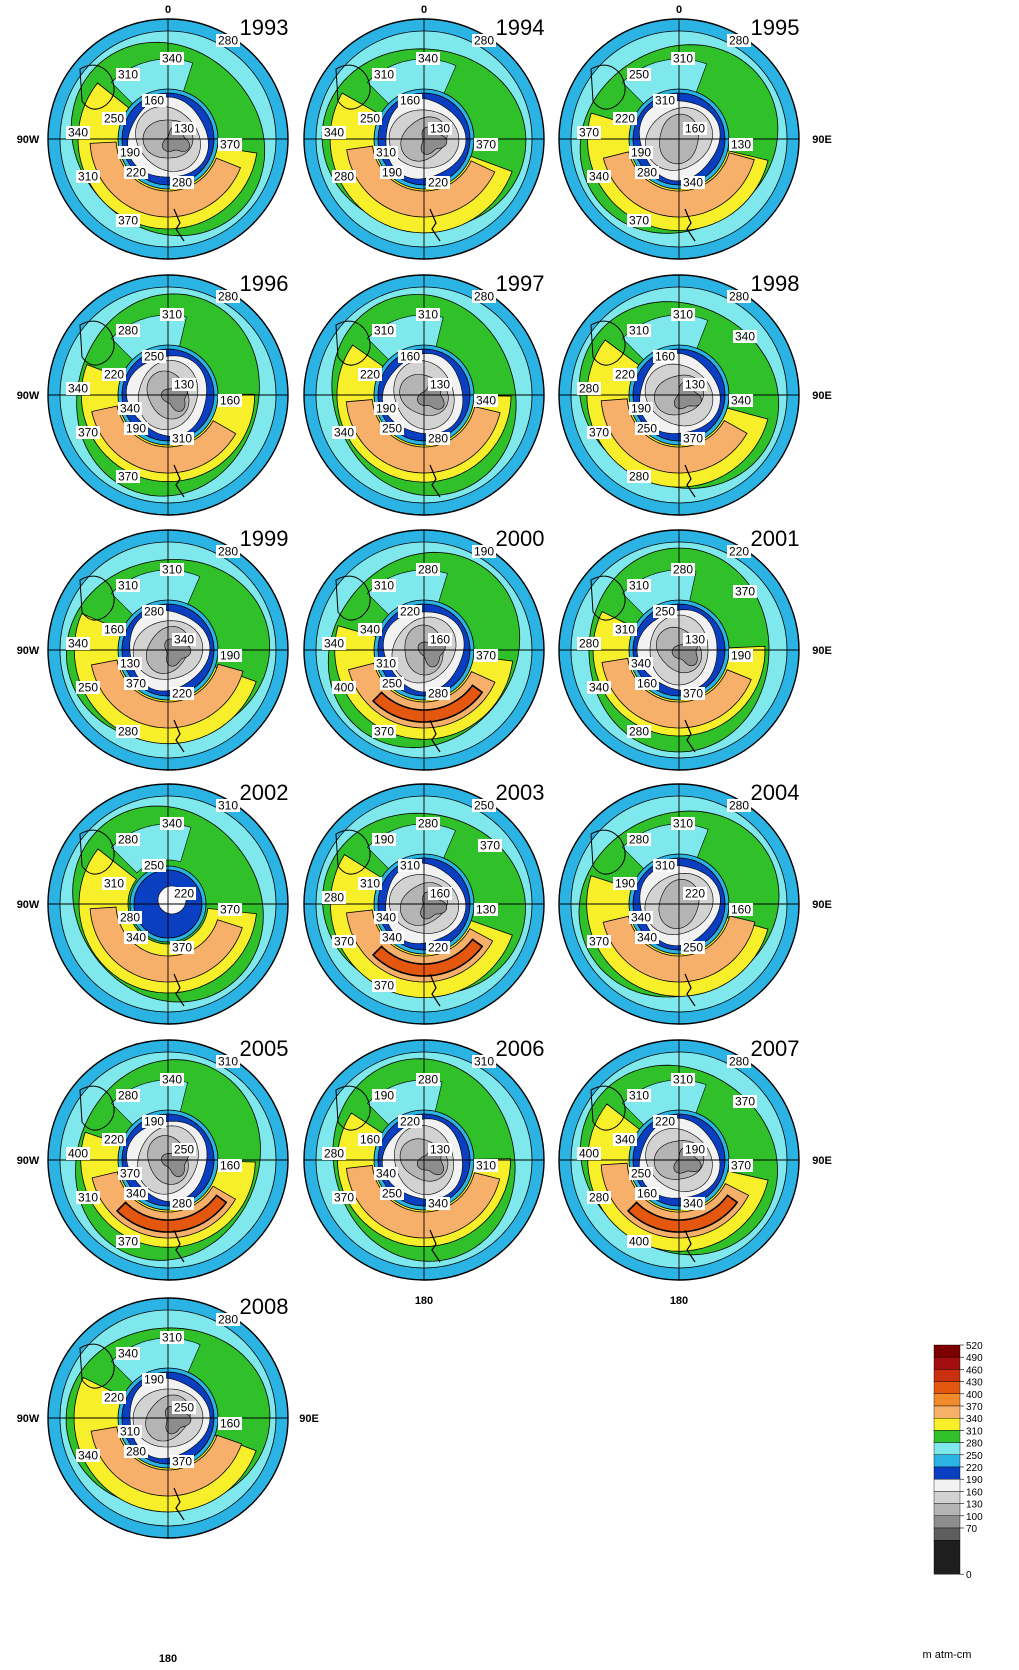  I want to click on panel-year: 2008, so click(264, 1306).